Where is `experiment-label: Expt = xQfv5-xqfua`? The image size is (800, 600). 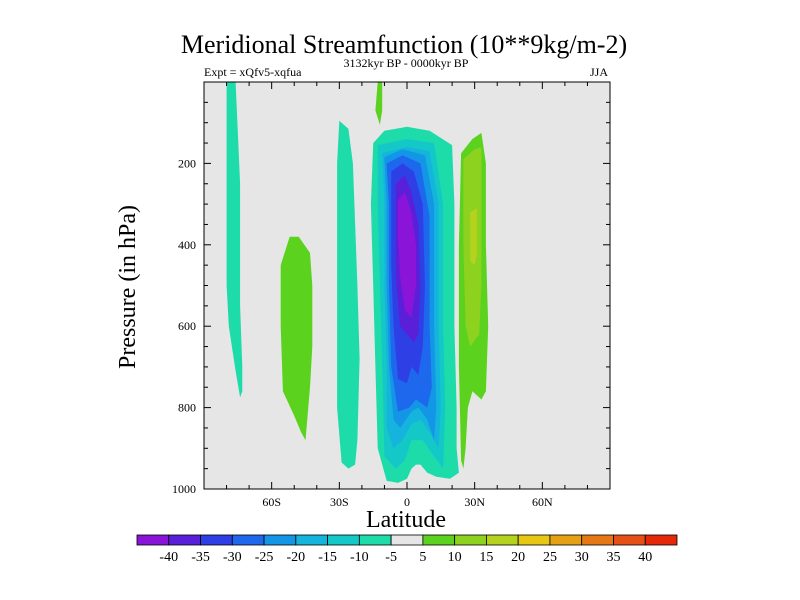
experiment-label: Expt = xQfv5-xqfua is located at coordinates (253, 72).